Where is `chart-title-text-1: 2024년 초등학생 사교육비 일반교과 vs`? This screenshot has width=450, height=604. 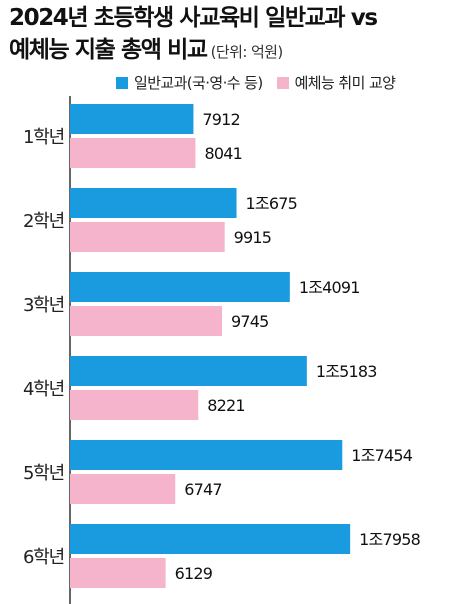
chart-title-text-1: 2024년 초등학생 사교육비 일반교과 vs is located at coordinates (193, 18).